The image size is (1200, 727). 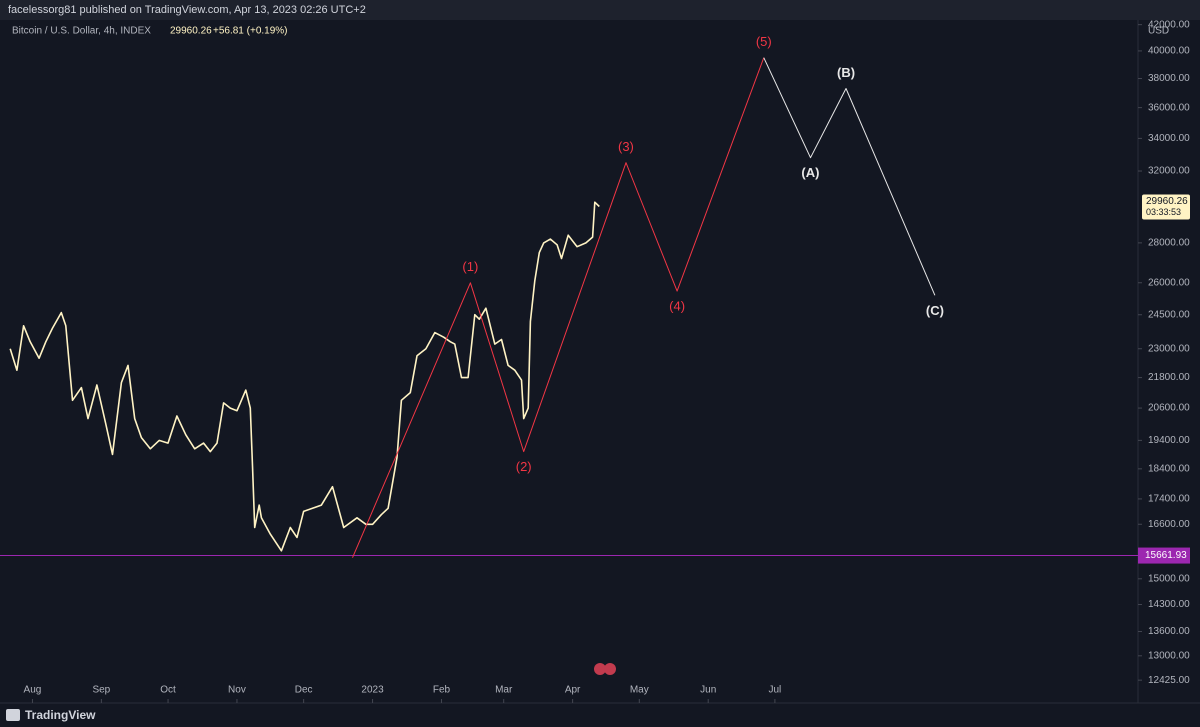 What do you see at coordinates (1169, 440) in the screenshot?
I see `y-tick-label: 19400.00` at bounding box center [1169, 440].